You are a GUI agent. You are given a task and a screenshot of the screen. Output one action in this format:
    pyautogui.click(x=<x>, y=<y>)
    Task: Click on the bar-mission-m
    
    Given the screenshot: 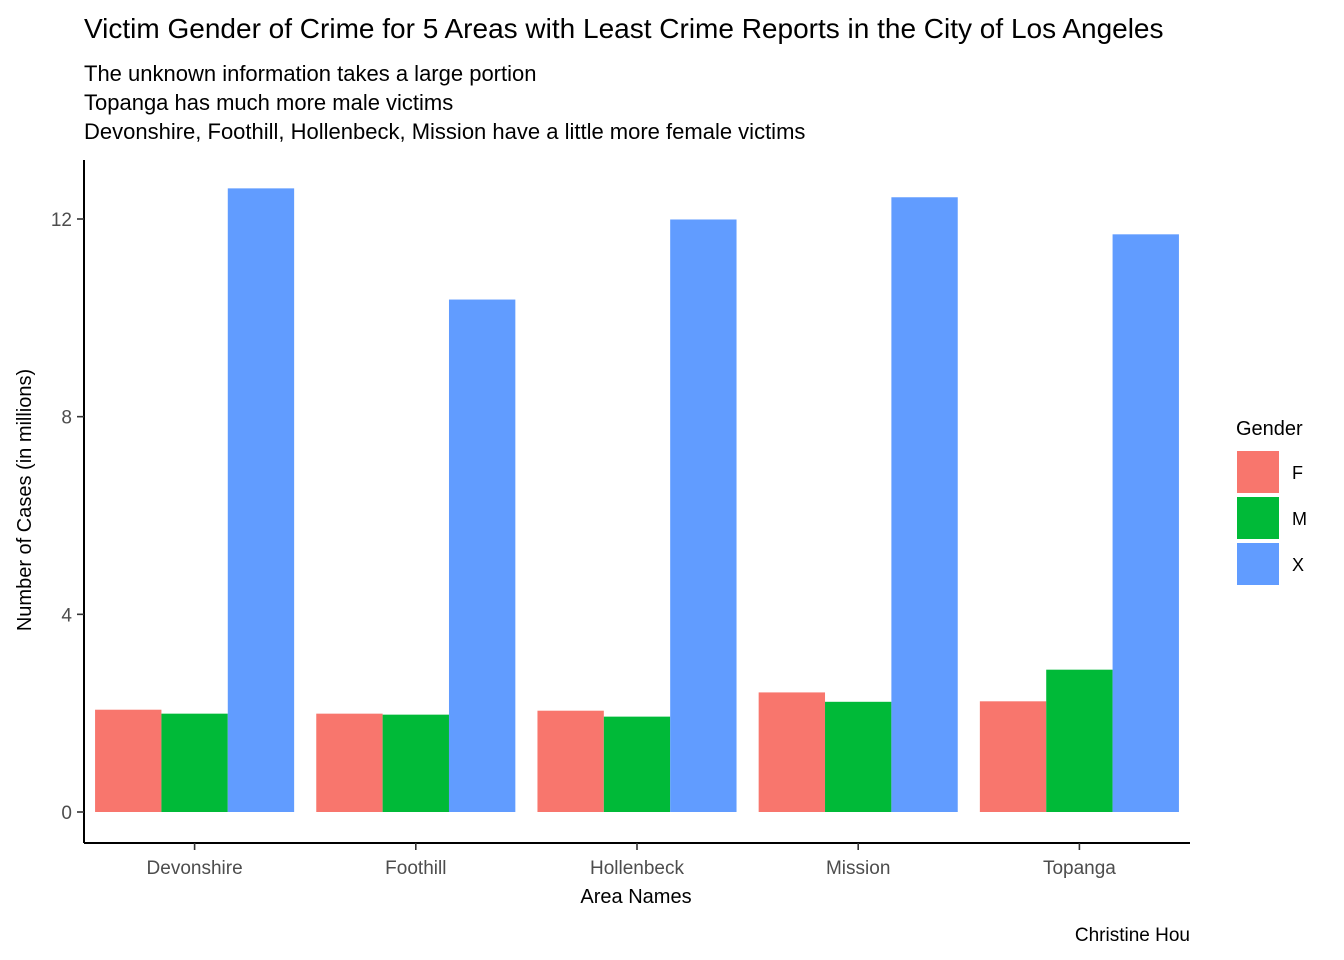 What is the action you would take?
    pyautogui.click(x=858, y=756)
    